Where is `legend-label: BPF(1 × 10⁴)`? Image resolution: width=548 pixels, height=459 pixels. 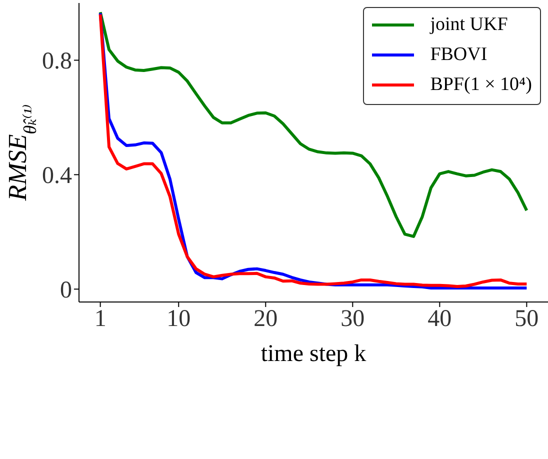 legend-label: BPF(1 × 10⁴) is located at coordinates (481, 85).